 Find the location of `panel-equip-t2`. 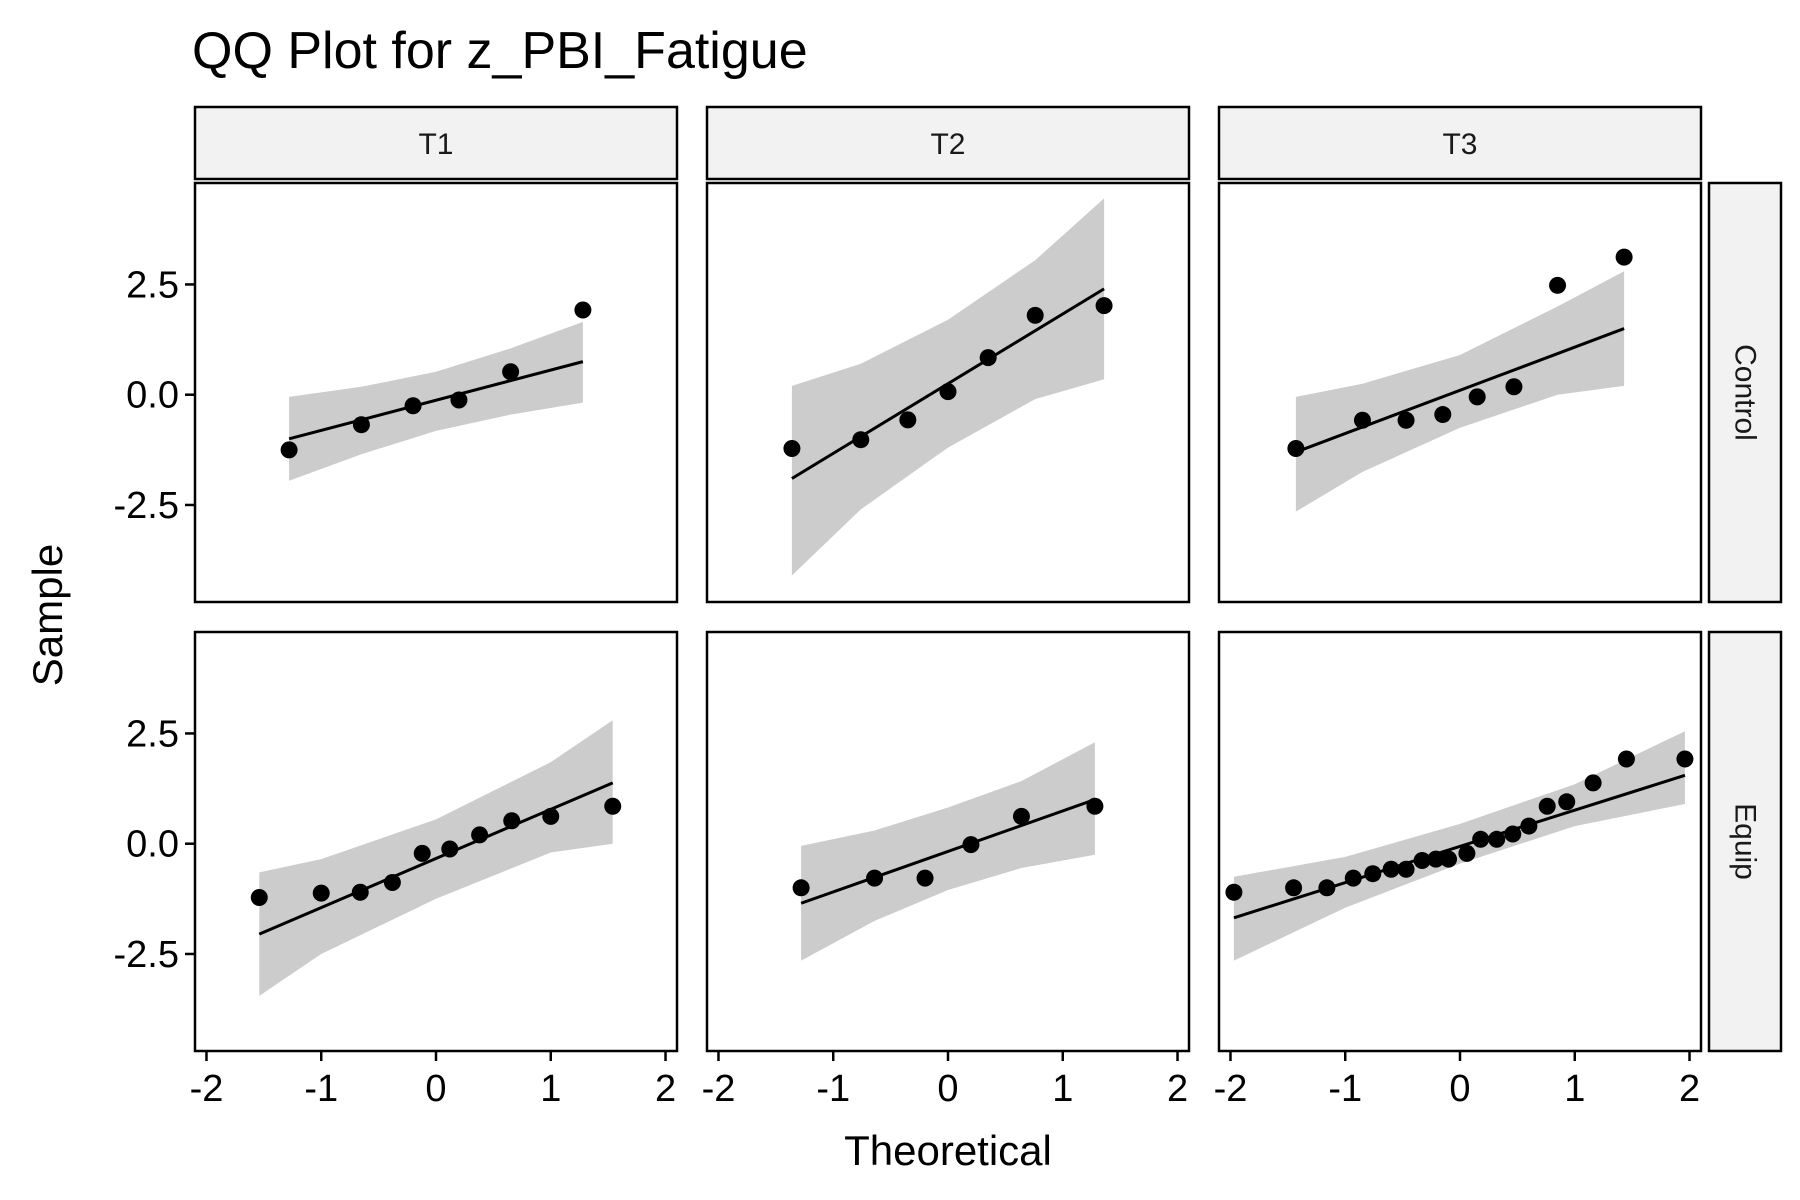

panel-equip-t2 is located at coordinates (948, 841).